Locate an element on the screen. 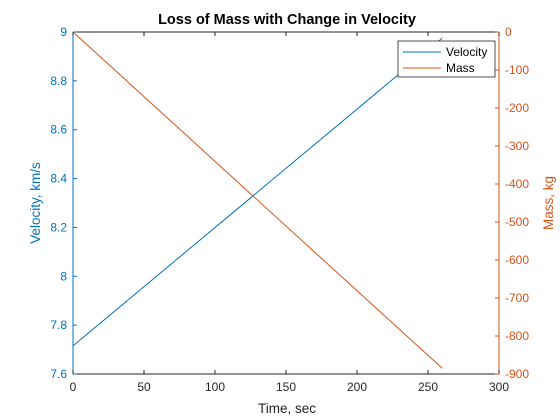 The height and width of the screenshot is (420, 560). right-y-tick-label: 0 is located at coordinates (508, 32).